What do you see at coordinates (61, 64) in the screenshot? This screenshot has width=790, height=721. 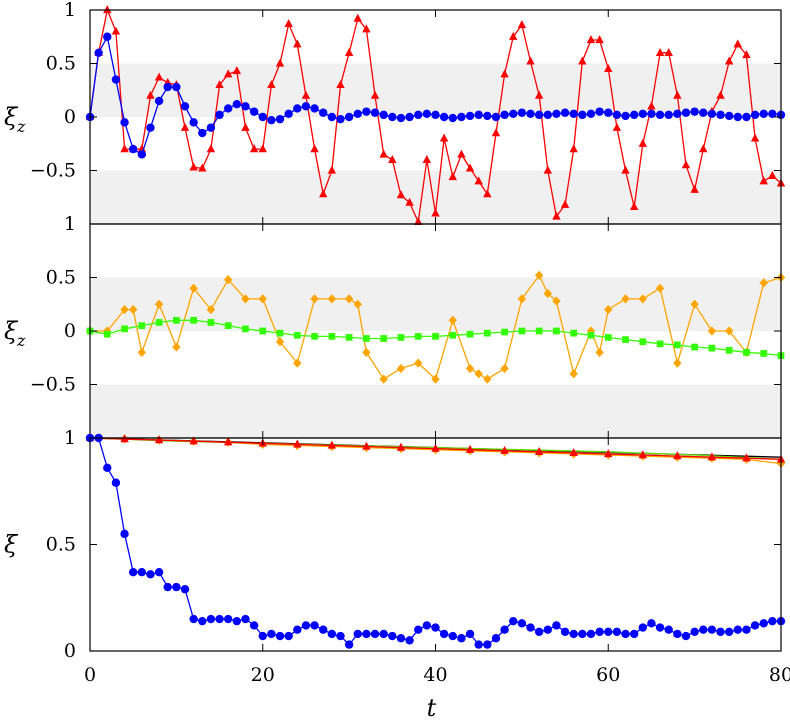 I see `panel1-ytick-label-2: 0.5` at bounding box center [61, 64].